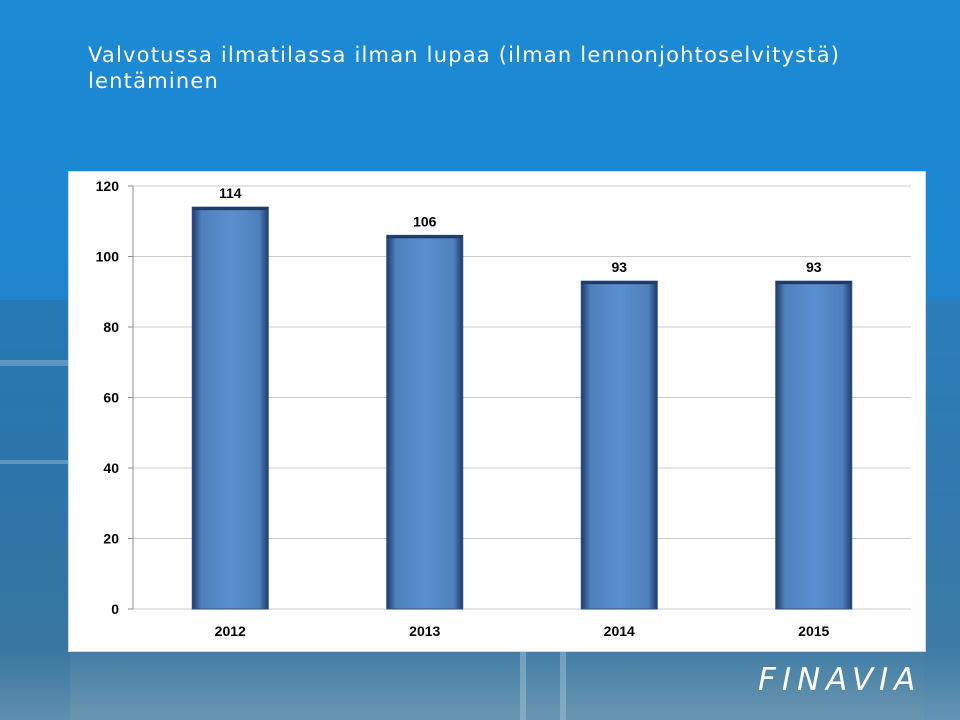 The width and height of the screenshot is (960, 720). What do you see at coordinates (111, 398) in the screenshot?
I see `y-tick-label: 60` at bounding box center [111, 398].